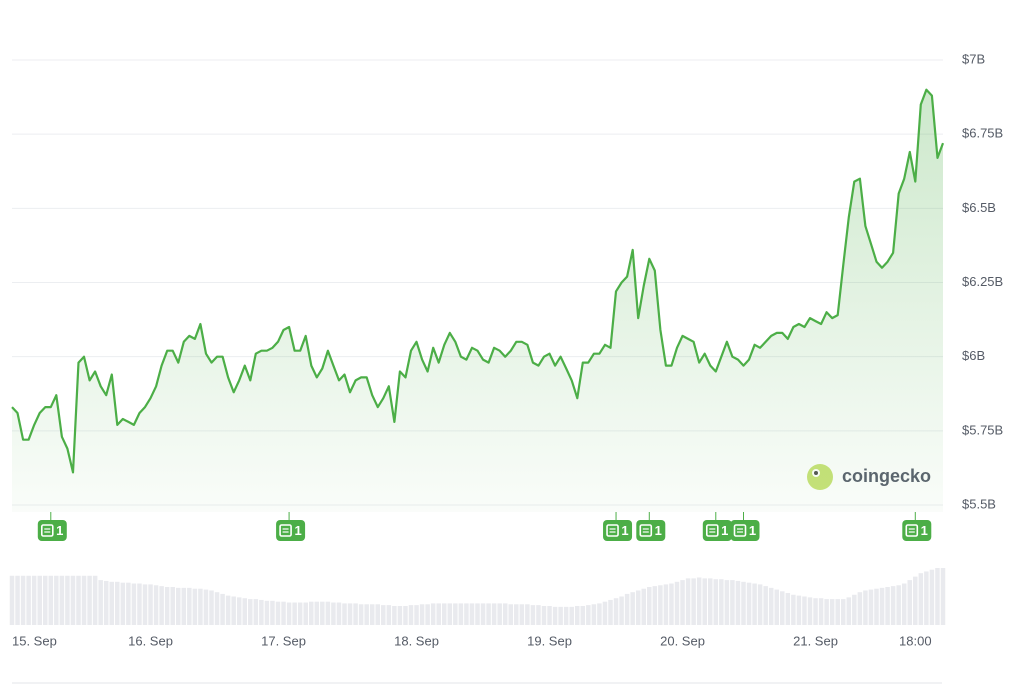 The height and width of the screenshot is (685, 1024). I want to click on x-tick-label: 17. Sep, so click(283, 640).